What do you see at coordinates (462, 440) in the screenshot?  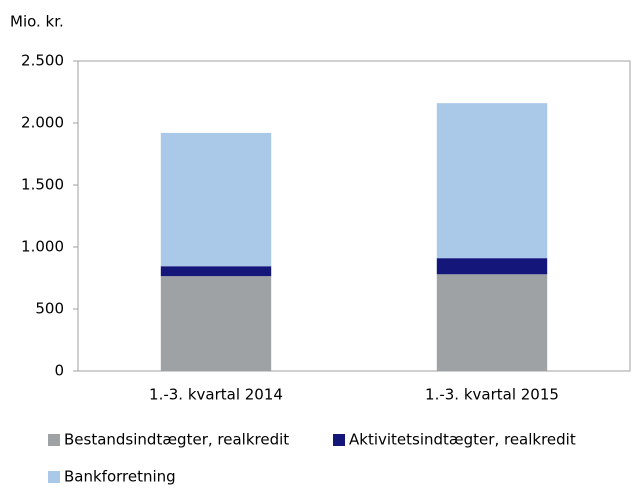 I see `legend-label: Aktivitetsindtægter, realkredit` at bounding box center [462, 440].